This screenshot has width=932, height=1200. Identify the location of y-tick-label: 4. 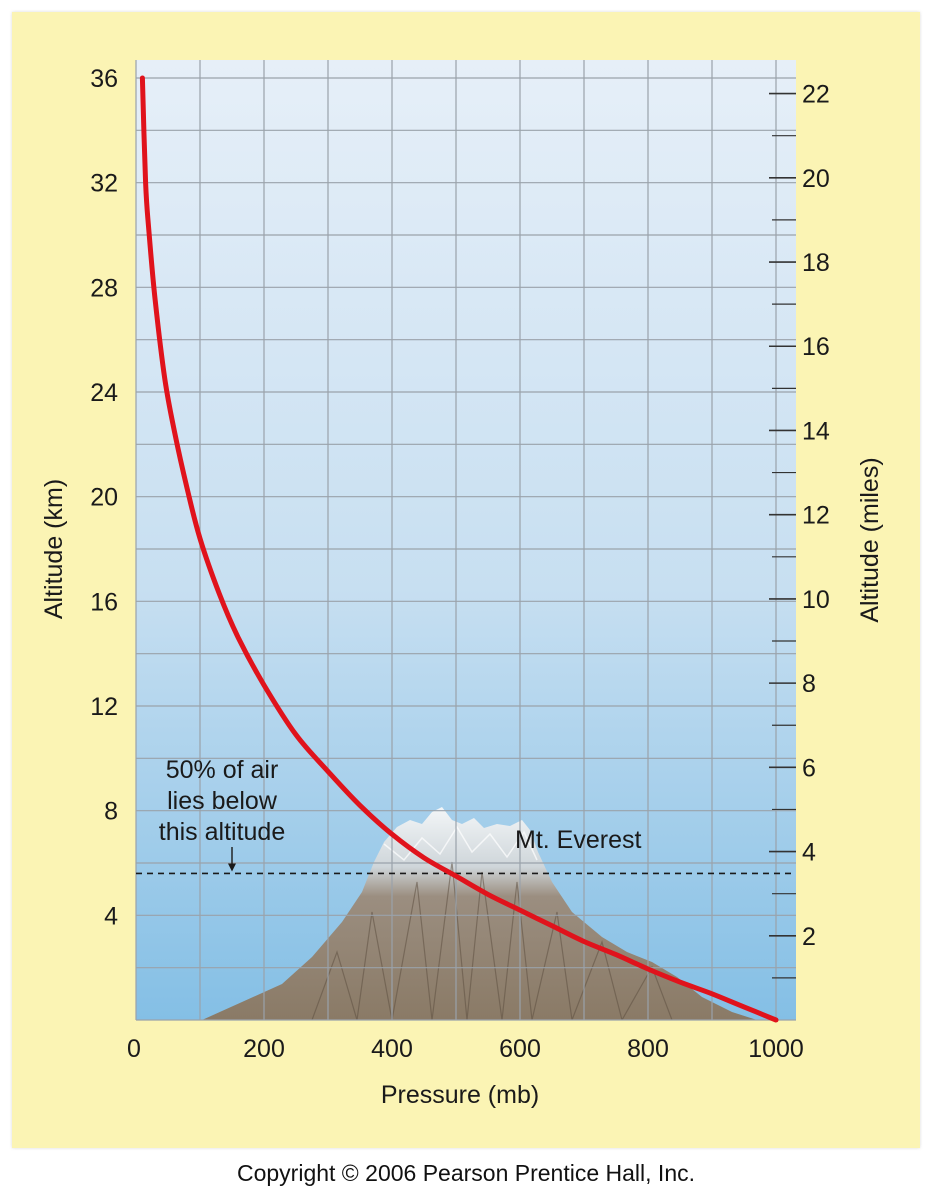
(111, 916).